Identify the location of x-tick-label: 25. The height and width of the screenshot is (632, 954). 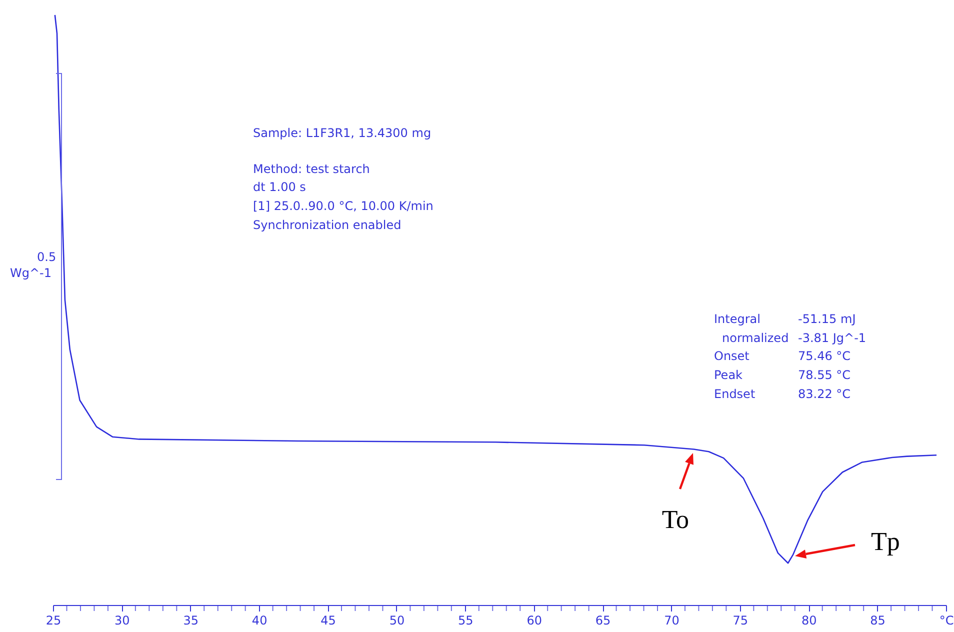
(54, 621).